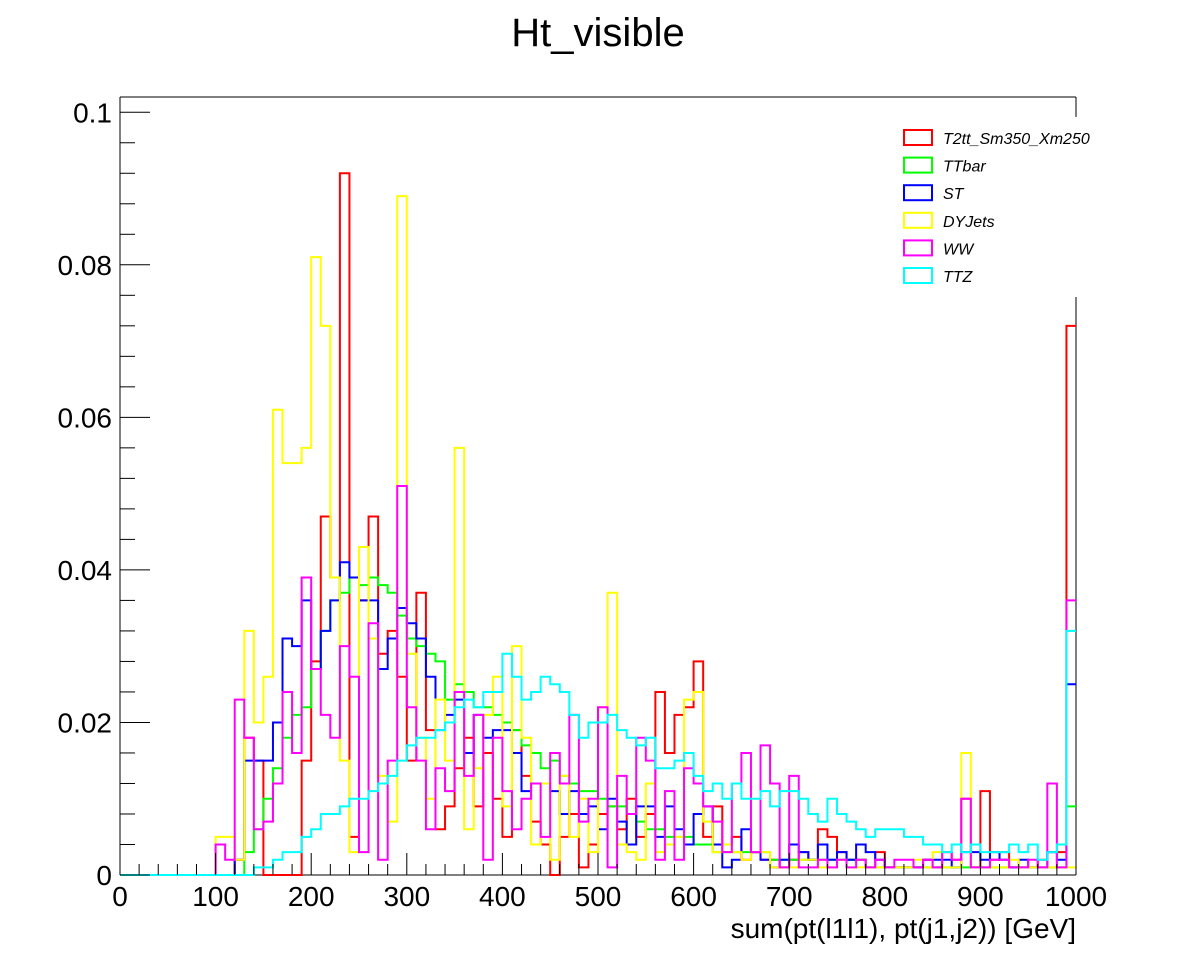  Describe the element at coordinates (597, 33) in the screenshot. I see `chart-title: Ht_visible` at that location.